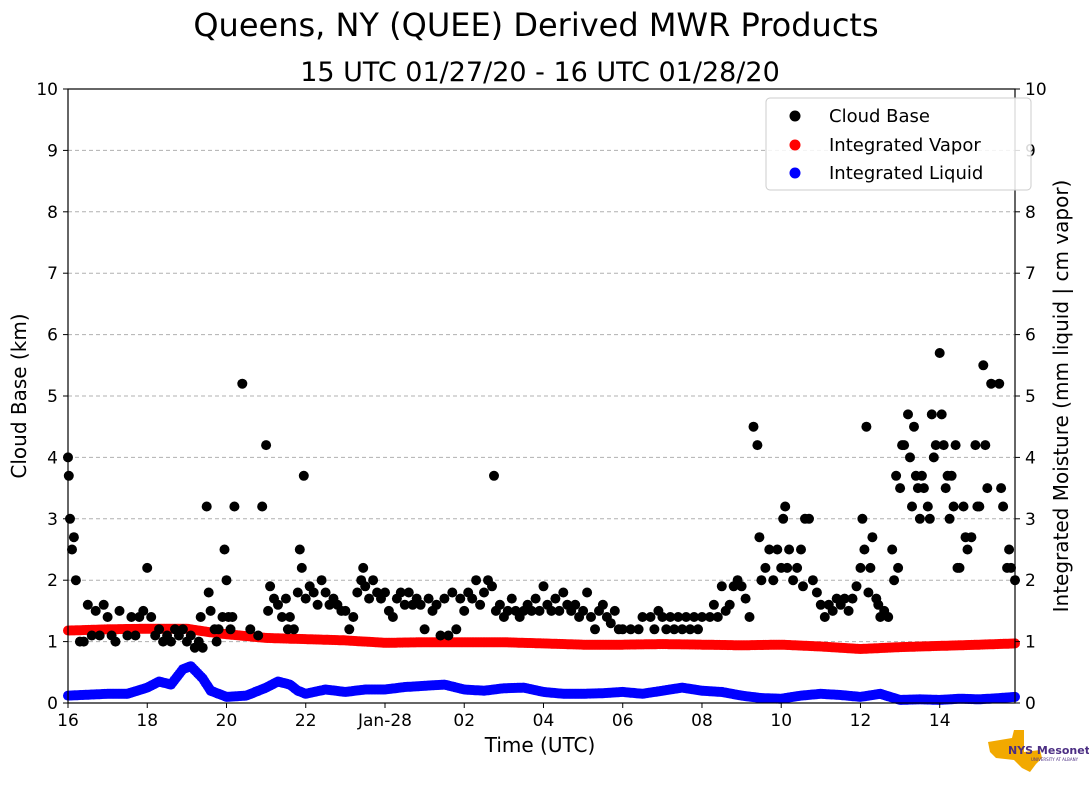  I want to click on y-tick-label: 10, so click(47, 90).